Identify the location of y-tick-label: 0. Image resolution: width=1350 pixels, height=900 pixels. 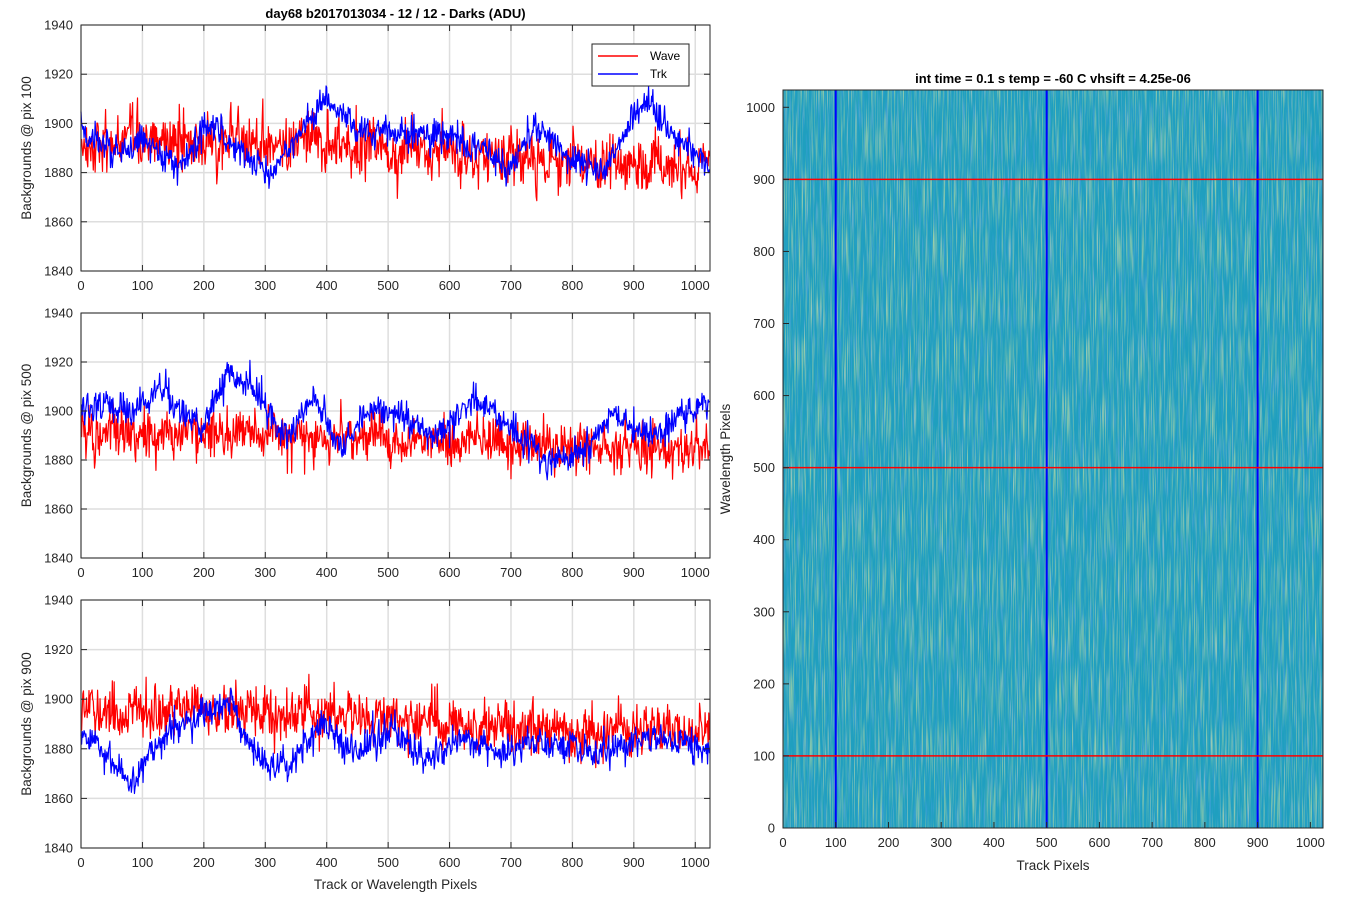
(771, 828).